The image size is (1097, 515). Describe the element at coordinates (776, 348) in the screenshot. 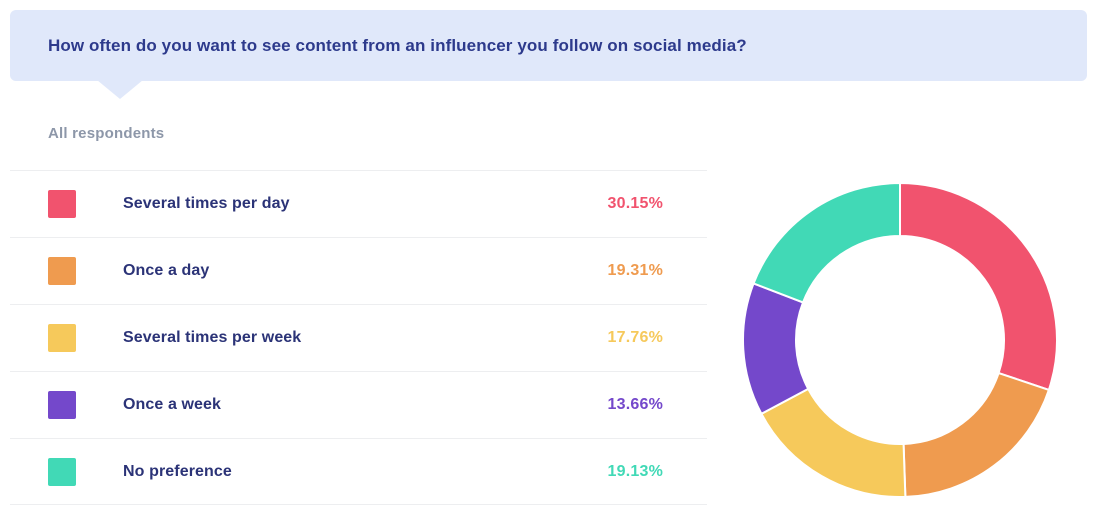

I see `donut-slice-once-a-week` at that location.